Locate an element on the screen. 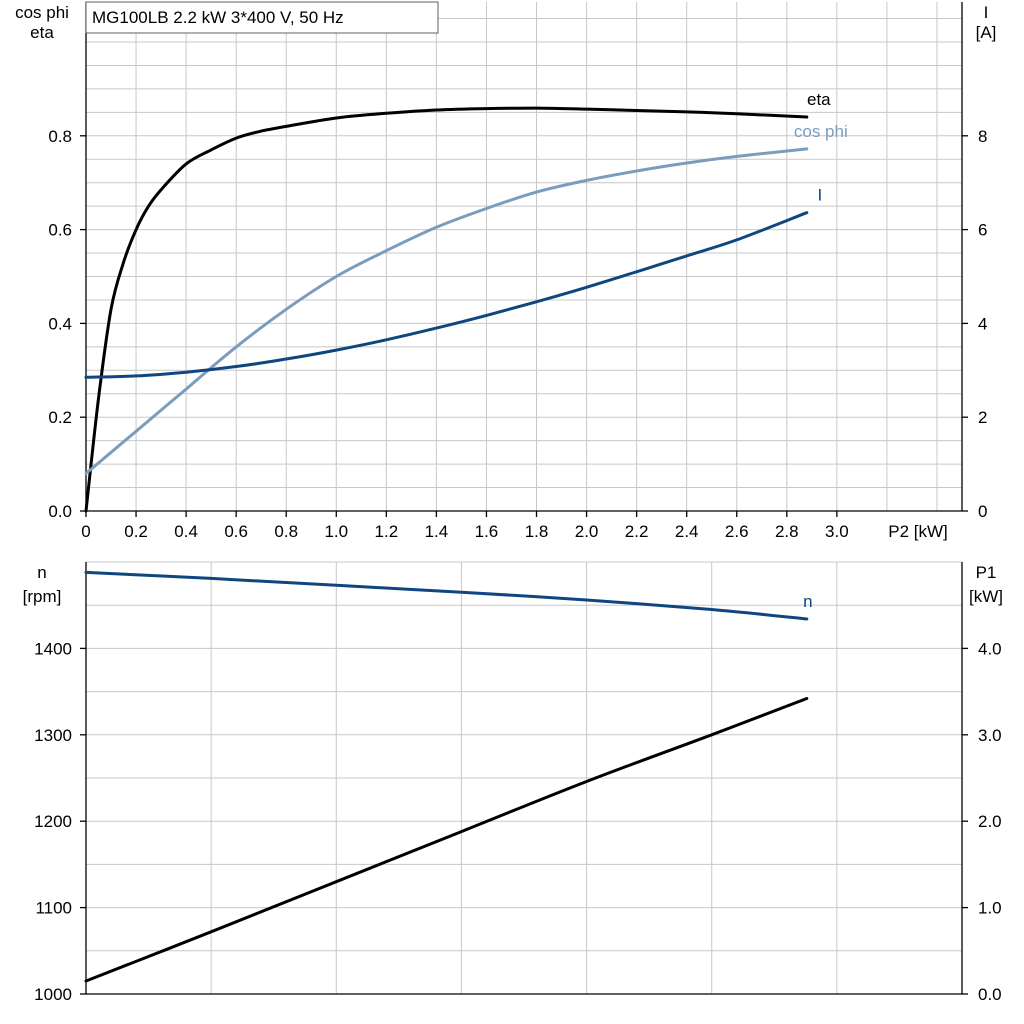  left-tick-label: 1000 is located at coordinates (53, 994).